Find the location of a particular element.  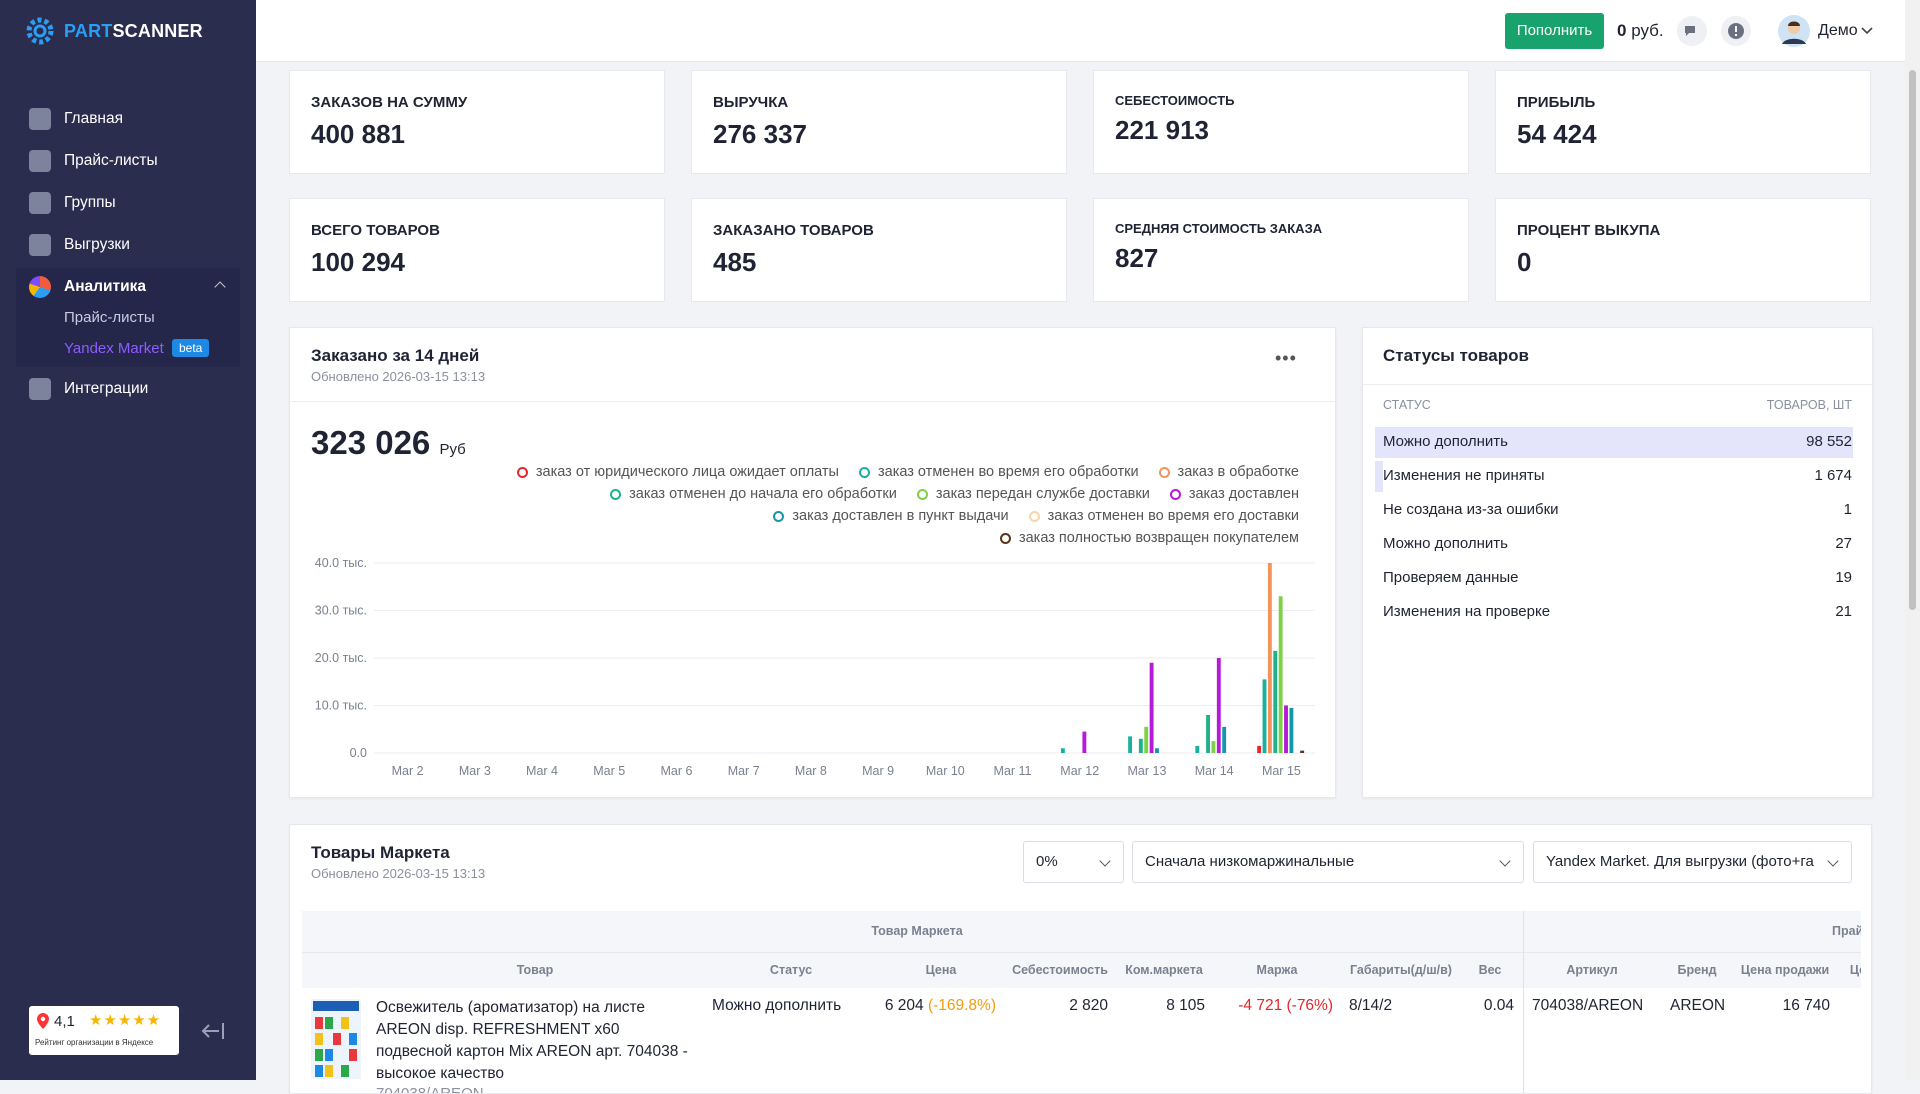

row-highlight is located at coordinates (1614, 442).